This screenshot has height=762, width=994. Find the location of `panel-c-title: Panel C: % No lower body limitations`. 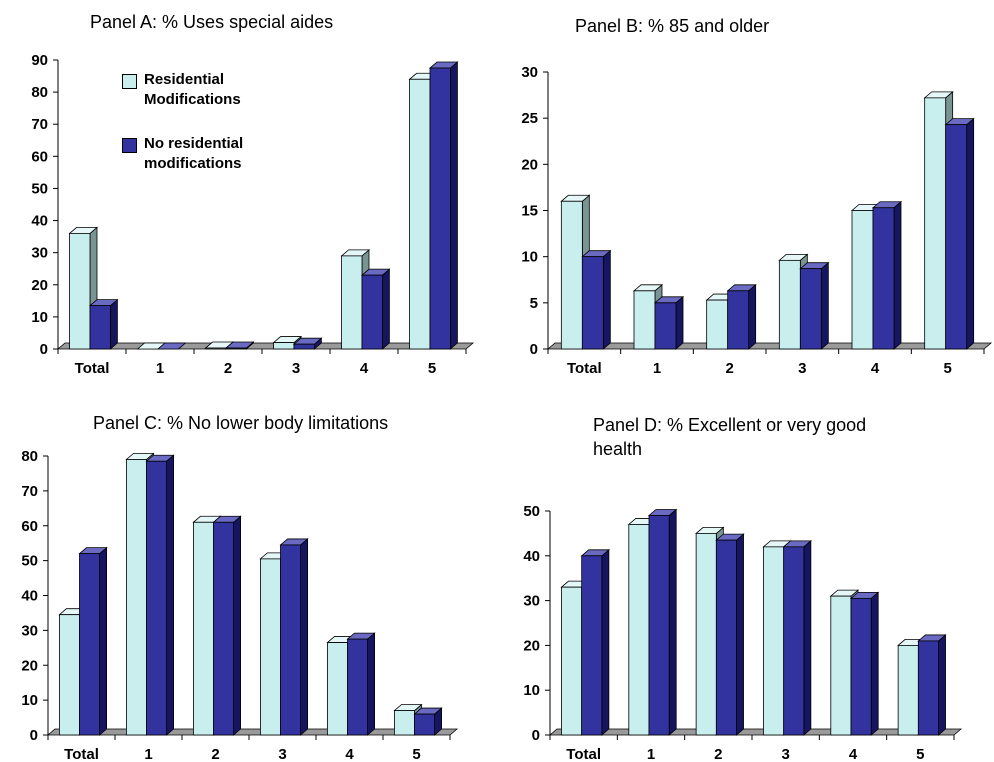

panel-c-title: Panel C: % No lower body limitations is located at coordinates (241, 423).